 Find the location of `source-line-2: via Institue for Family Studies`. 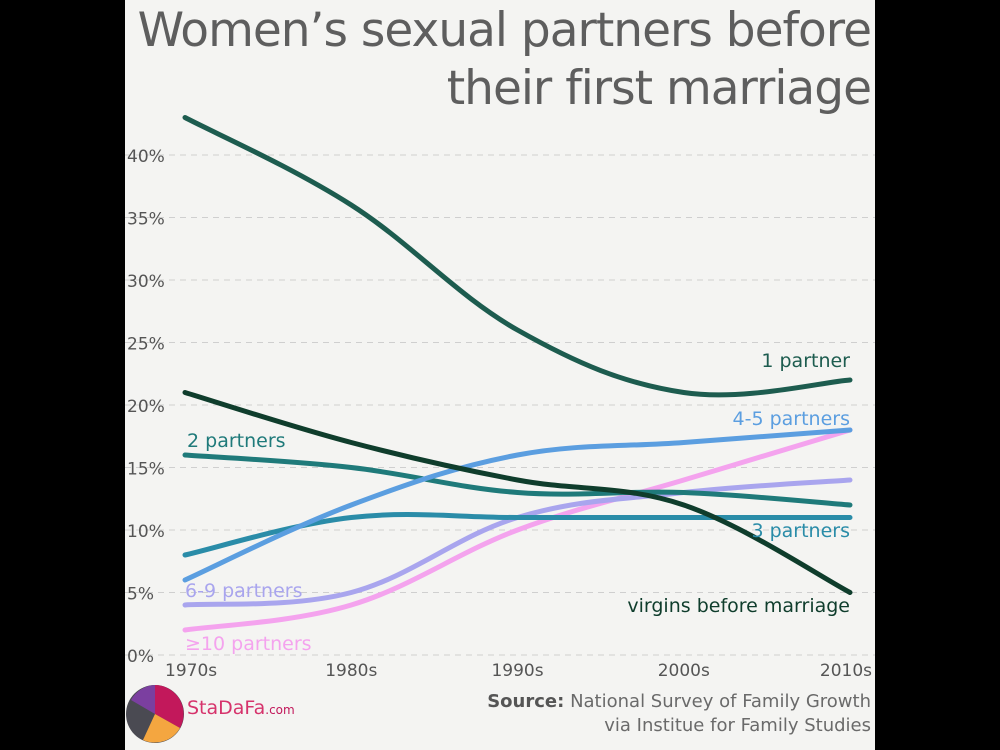

source-line-2: via Institue for Family Studies is located at coordinates (737, 725).